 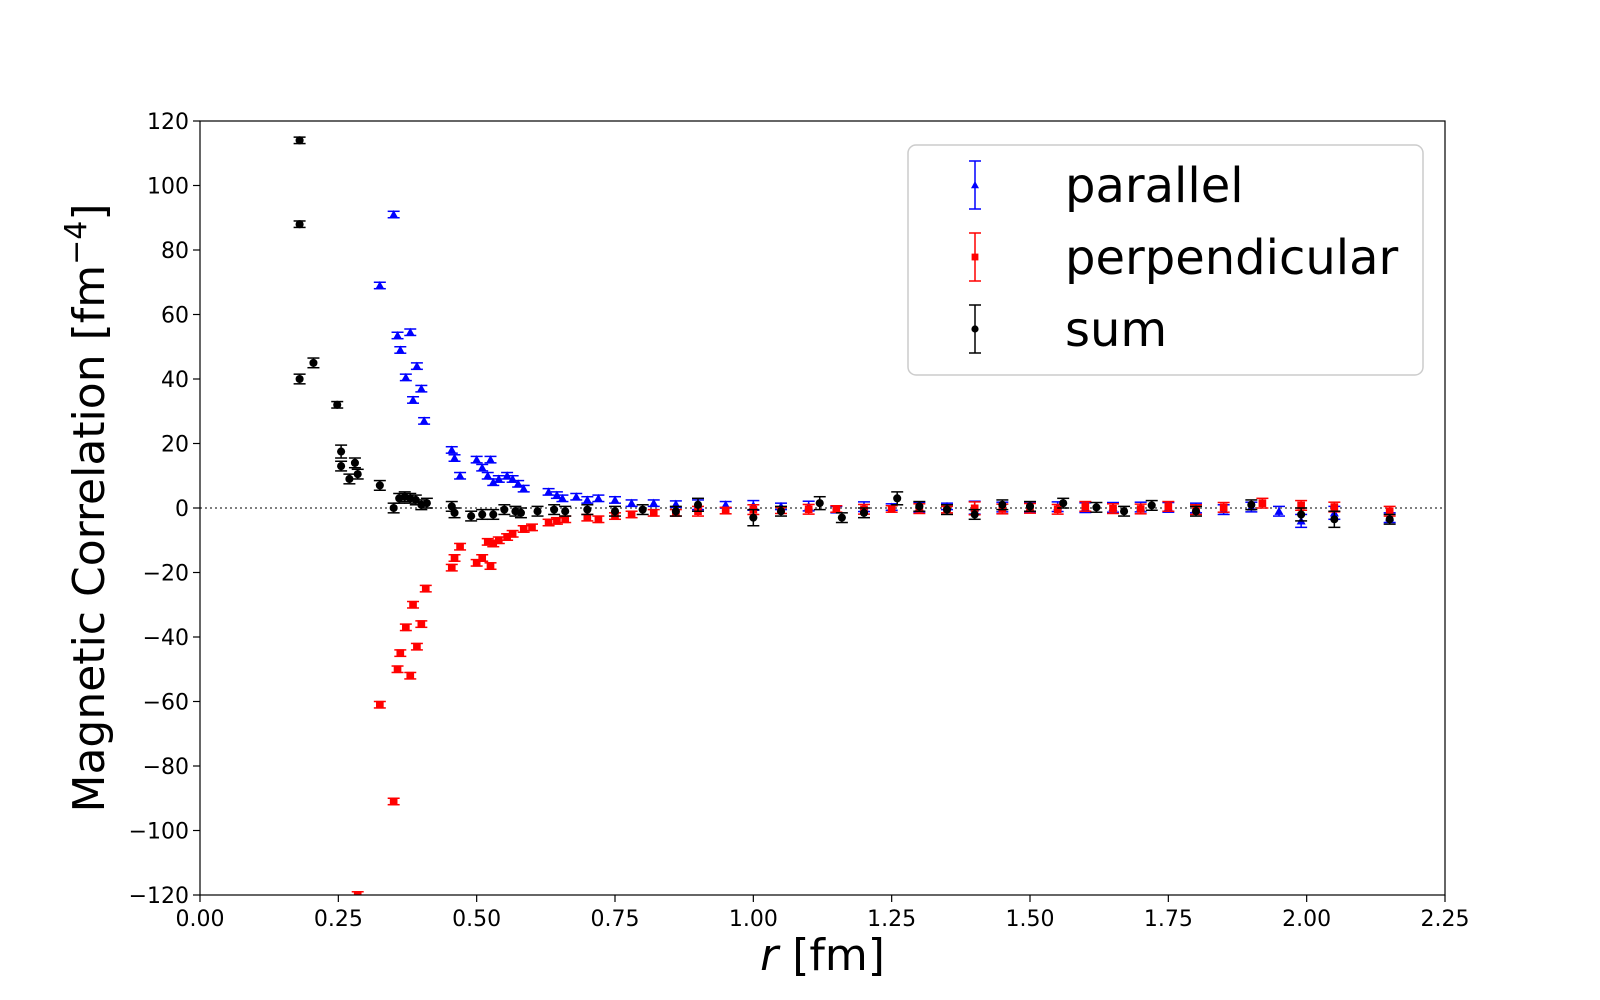 I want to click on legend-perpendicular-marker, so click(x=975, y=257).